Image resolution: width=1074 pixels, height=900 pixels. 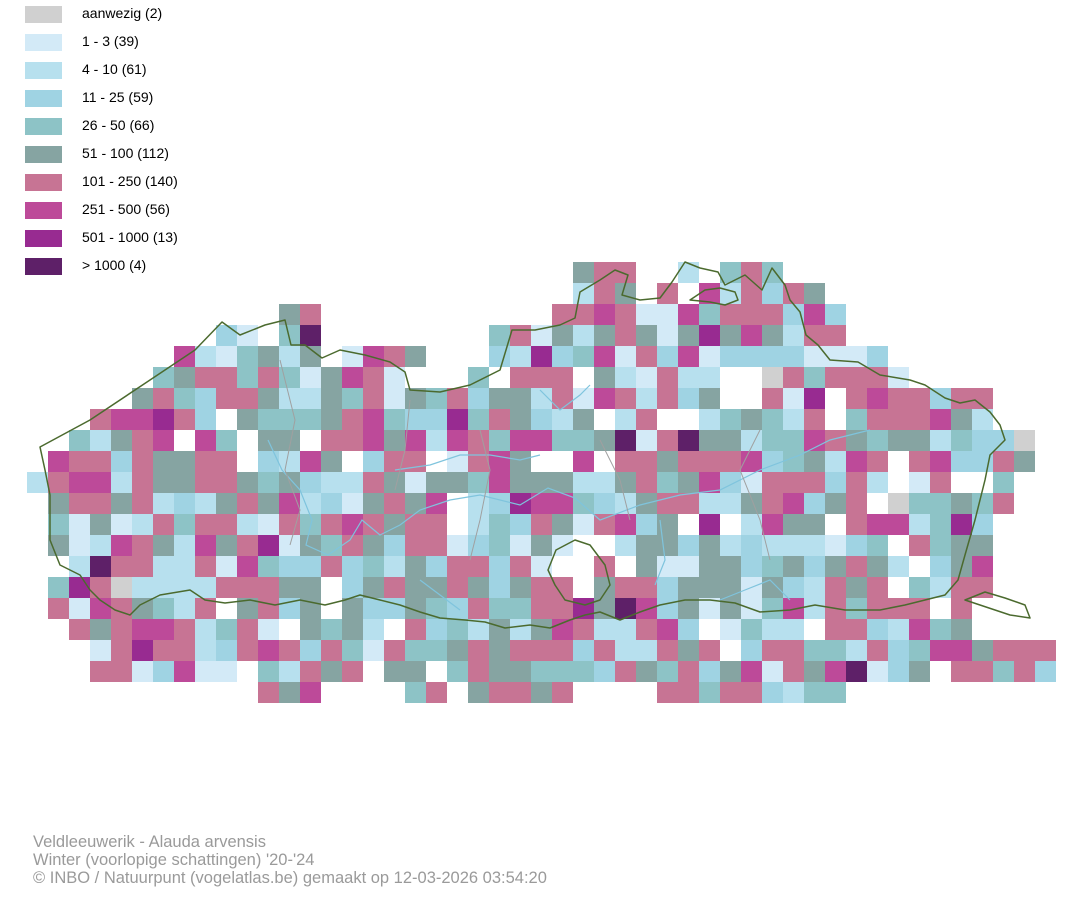 I want to click on legend-item-251-500: 251 - 500 (56), so click(x=155, y=210).